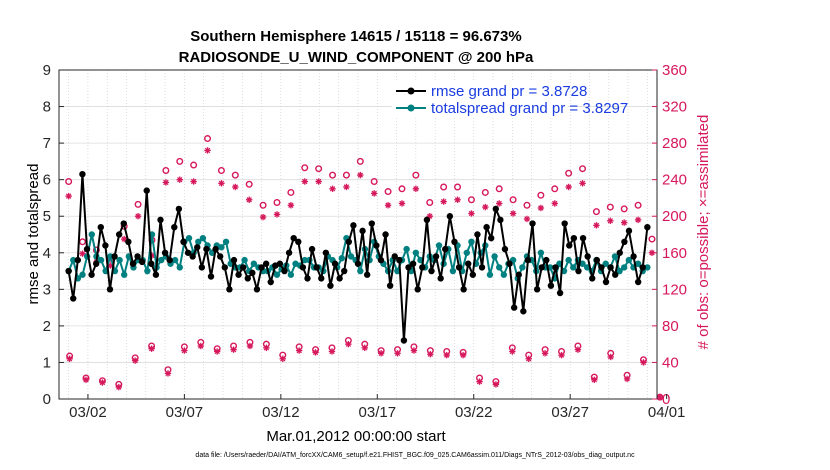 This screenshot has height=470, width=830. Describe the element at coordinates (509, 91) in the screenshot. I see `legend-rmse-label: rmse grand pr = 3.8728` at that location.